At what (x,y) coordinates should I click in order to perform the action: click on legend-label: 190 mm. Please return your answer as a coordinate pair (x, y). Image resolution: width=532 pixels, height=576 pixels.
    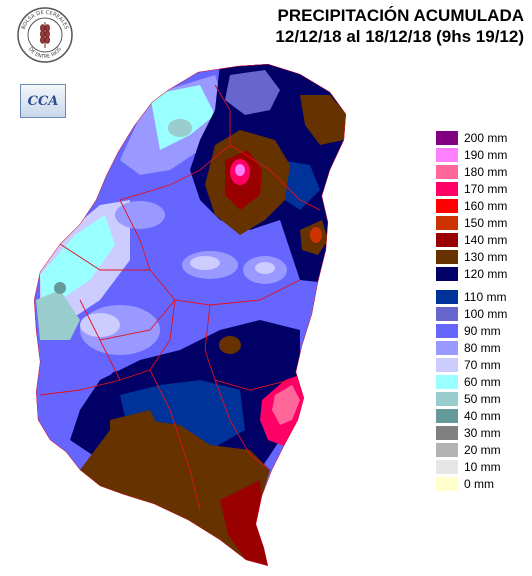
    Looking at the image, I should click on (486, 155).